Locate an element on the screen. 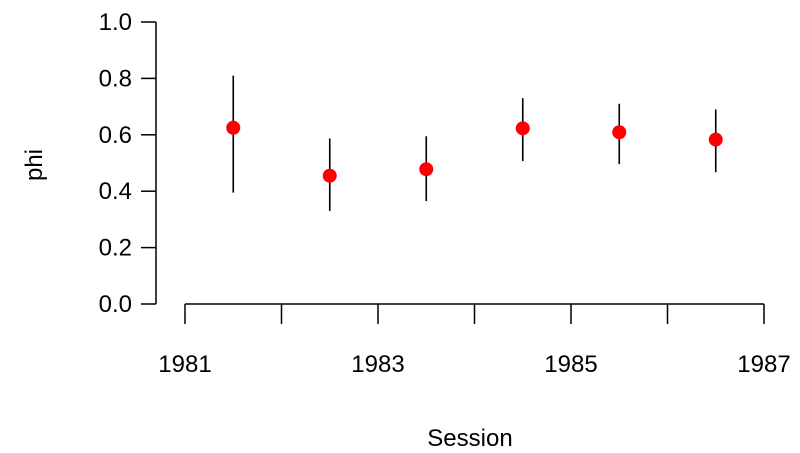 Image resolution: width=800 pixels, height=453 pixels. x-axis: 1981 1983 1985 1987 is located at coordinates (474, 340).